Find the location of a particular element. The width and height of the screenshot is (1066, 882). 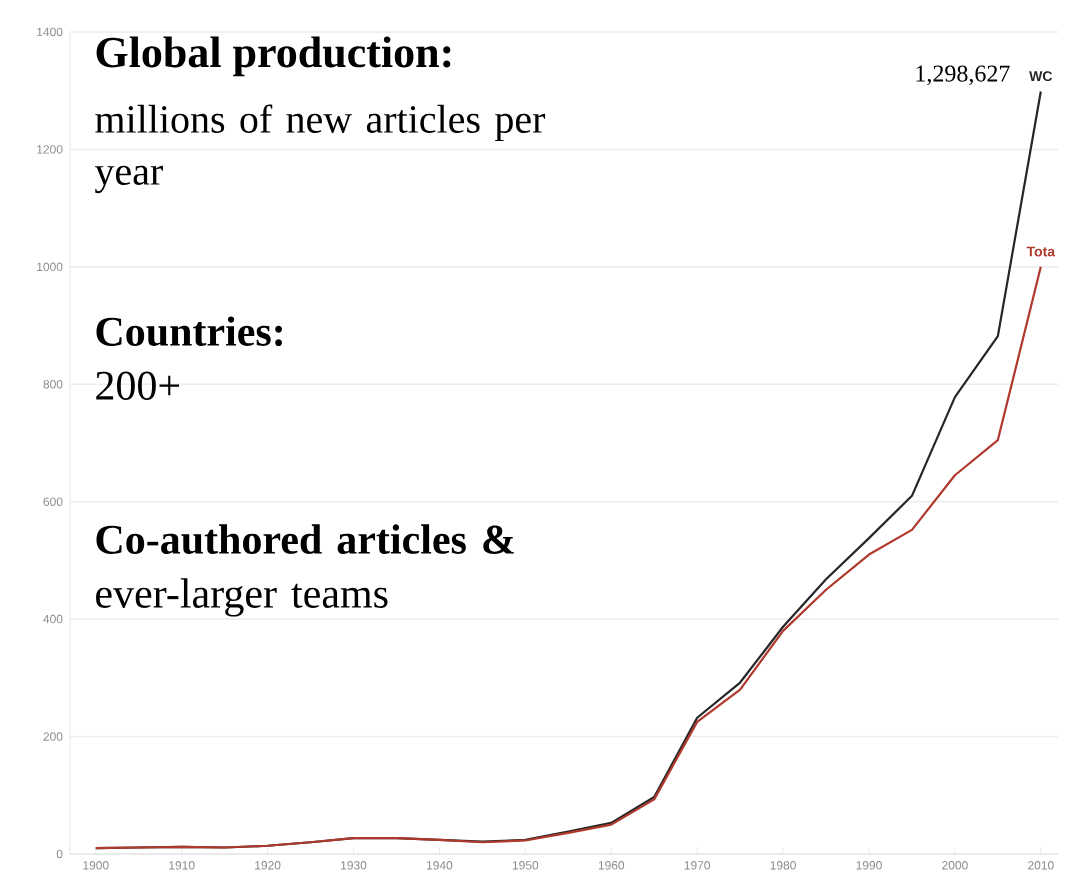

chart-title: Global production: is located at coordinates (273, 56).